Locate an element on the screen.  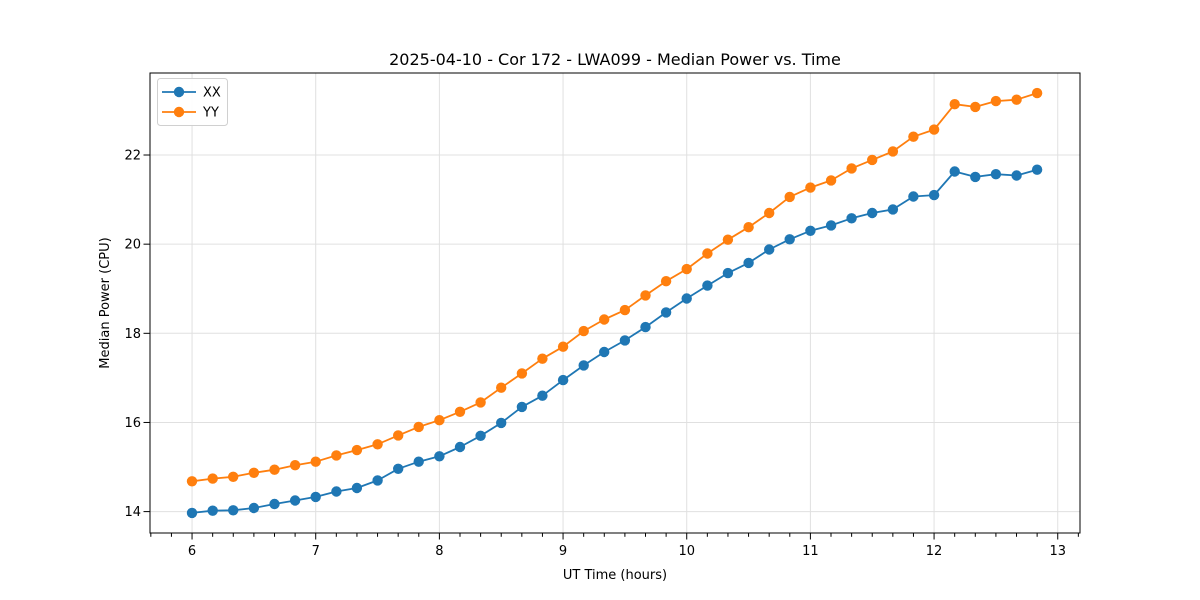
x-tick-label: 9 is located at coordinates (563, 551).